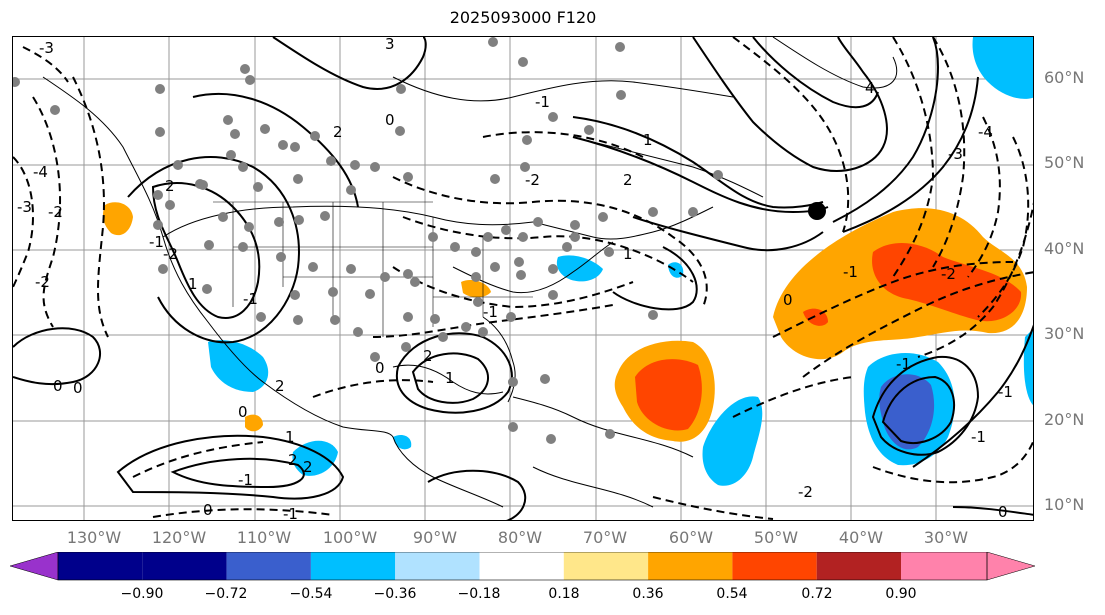 The width and height of the screenshot is (1105, 615). I want to click on cyan-region-small, so click(676, 270).